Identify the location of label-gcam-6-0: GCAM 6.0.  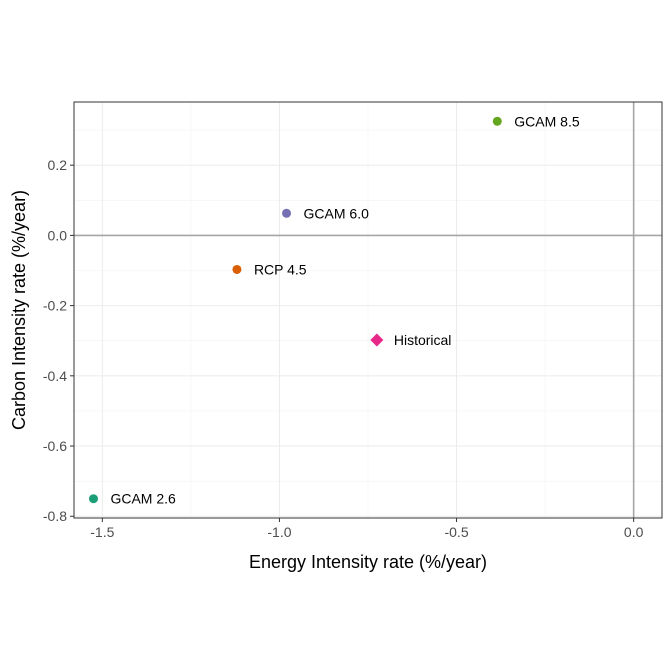
(337, 213).